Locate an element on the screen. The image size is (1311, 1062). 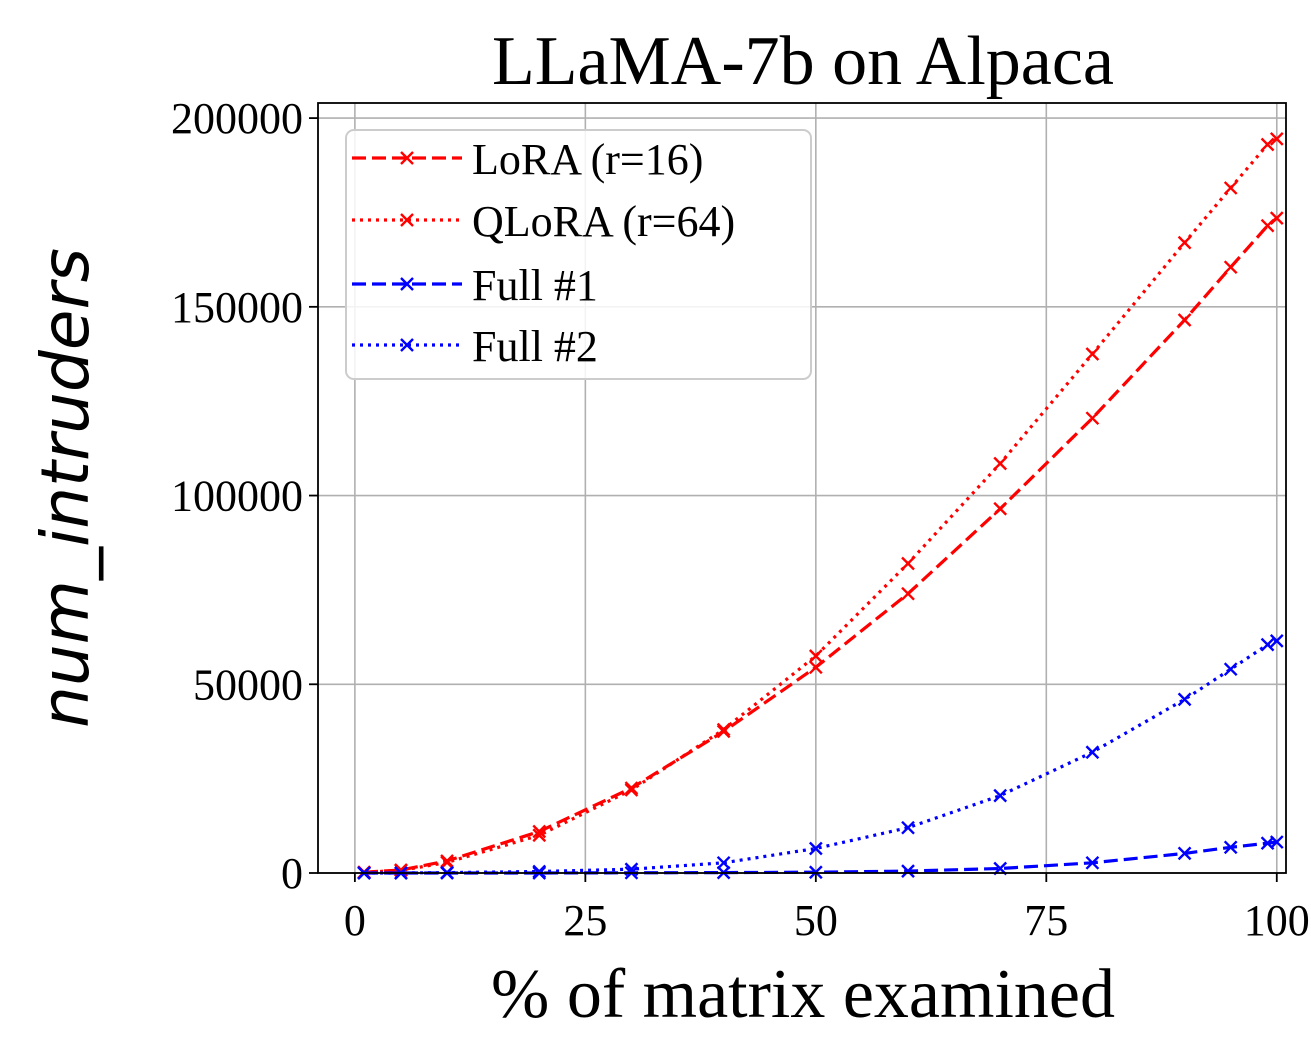
legend-label-full-2: Full #2 is located at coordinates (535, 346).